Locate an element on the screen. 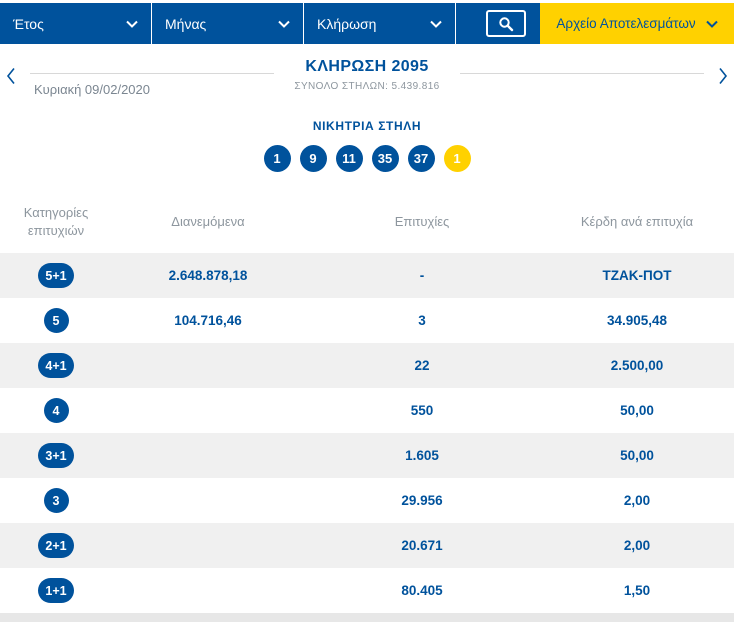 This screenshot has height=624, width=734. search-button is located at coordinates (506, 23).